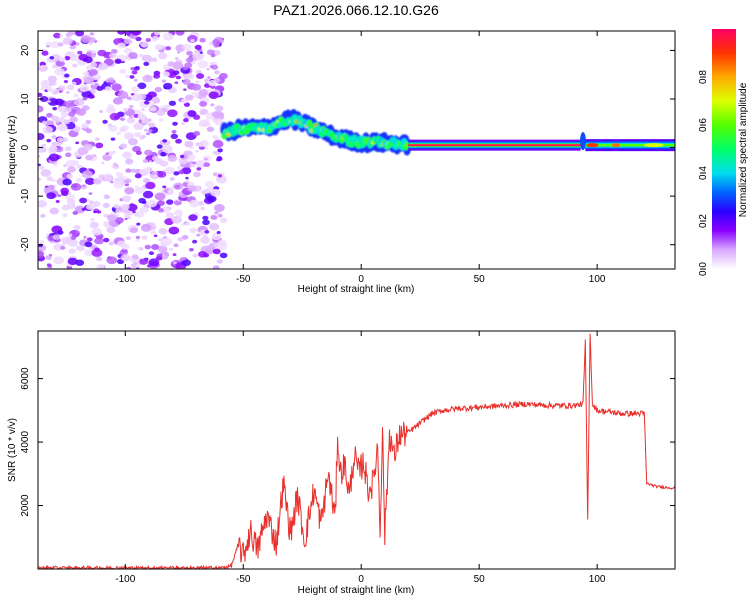 This screenshot has width=750, height=600. I want to click on x-axis-label: Height of straight line (km), so click(356, 289).